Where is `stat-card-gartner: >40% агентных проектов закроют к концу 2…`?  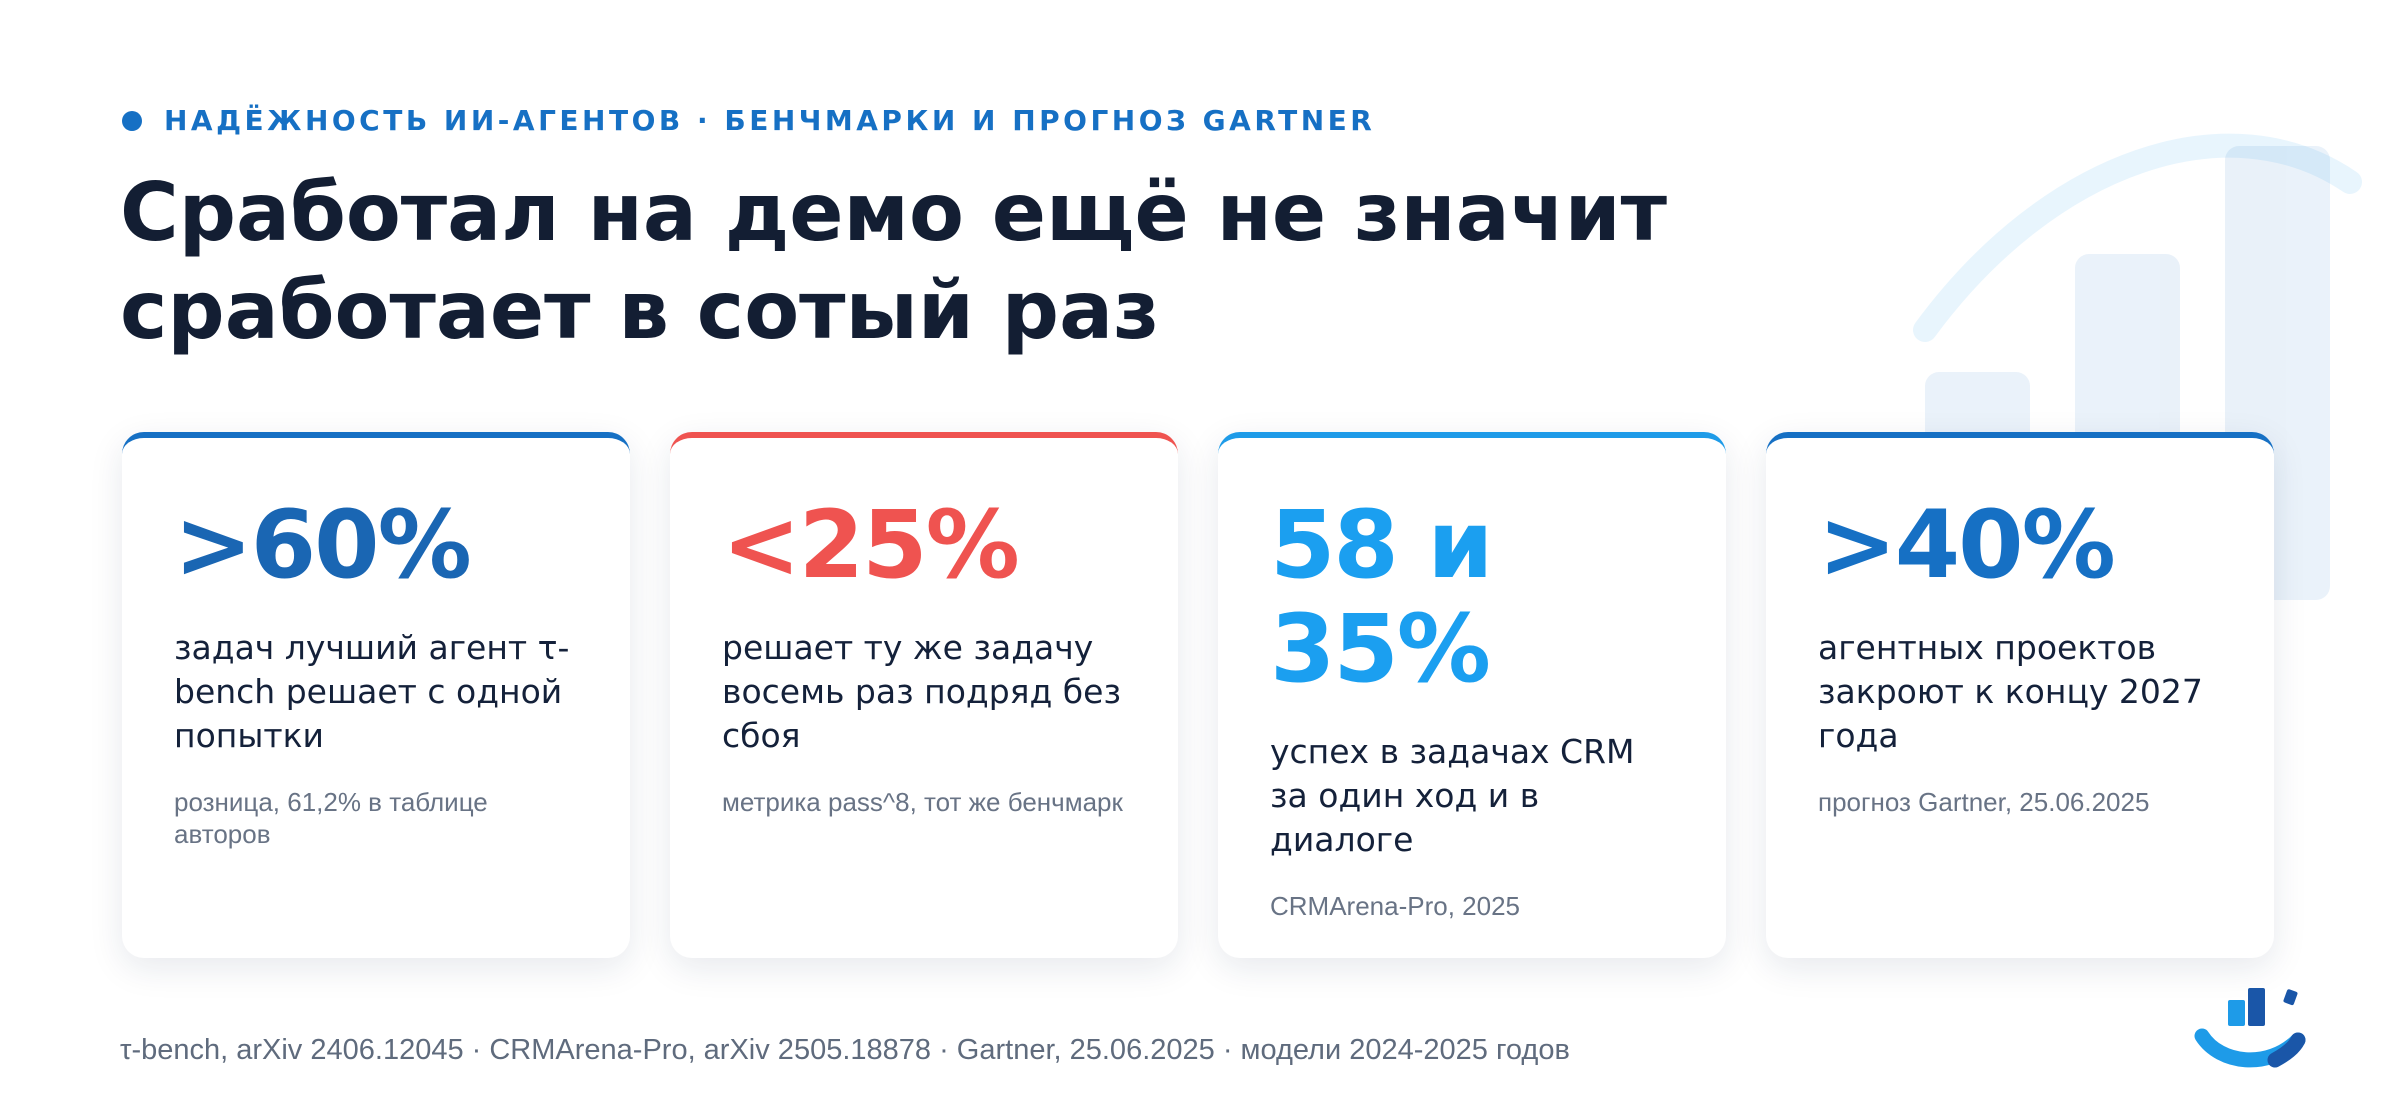
stat-card-gartner: >40% агентных проектов закроют к концу 2… is located at coordinates (2020, 695).